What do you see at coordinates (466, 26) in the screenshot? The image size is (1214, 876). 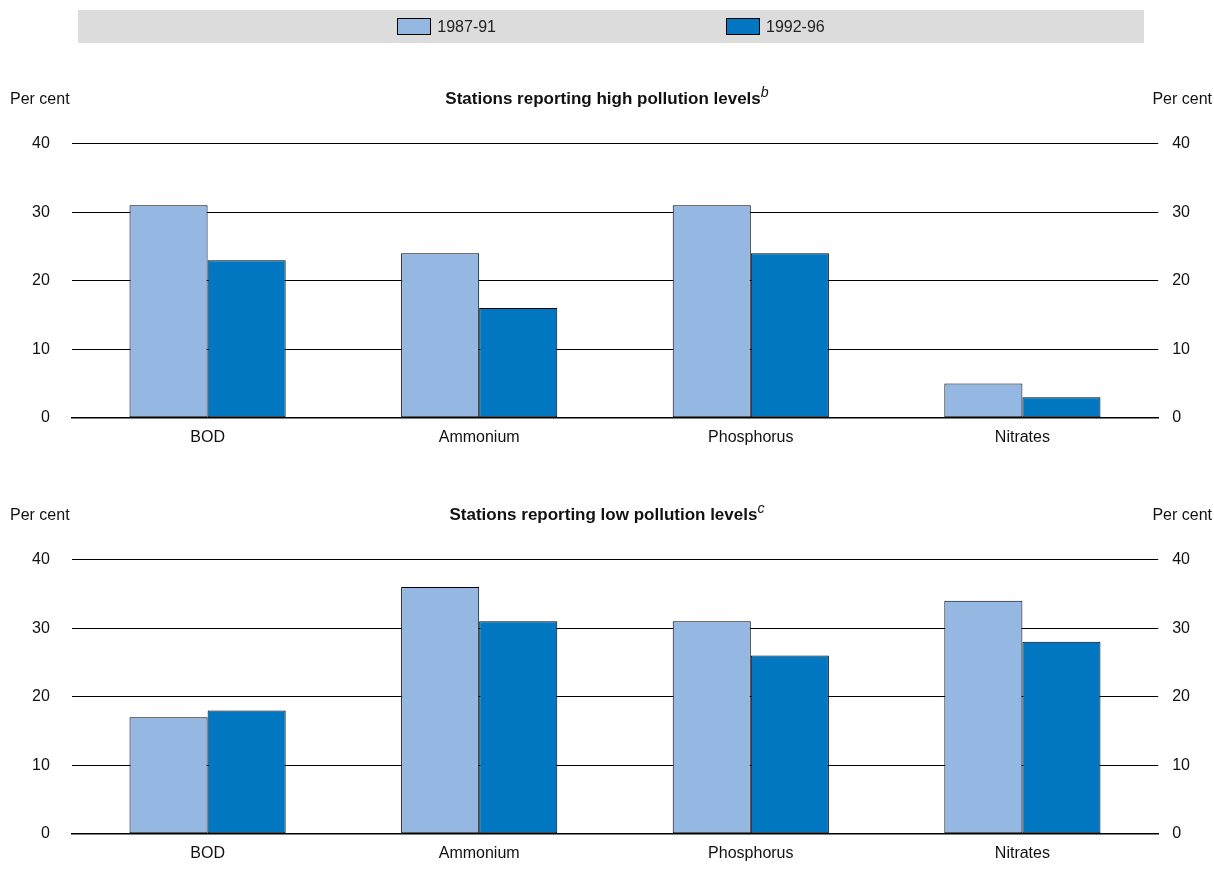 I see `legend-label: 1987-91` at bounding box center [466, 26].